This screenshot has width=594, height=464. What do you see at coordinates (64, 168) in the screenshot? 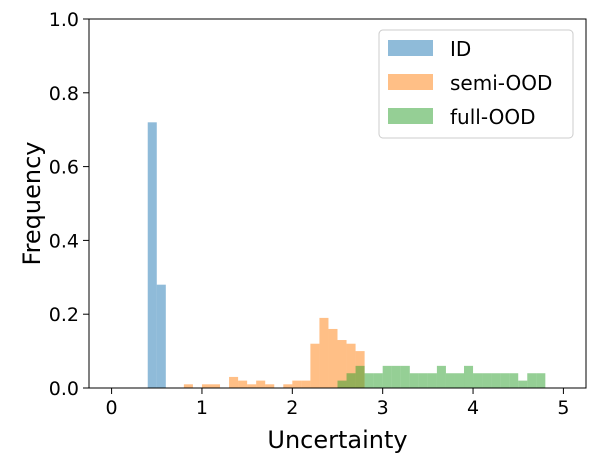
I see `y-tick-label: 0.6` at bounding box center [64, 168].